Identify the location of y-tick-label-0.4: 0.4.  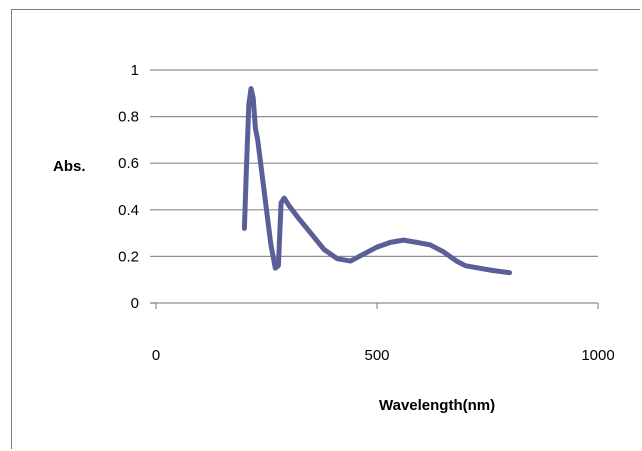
(128, 210).